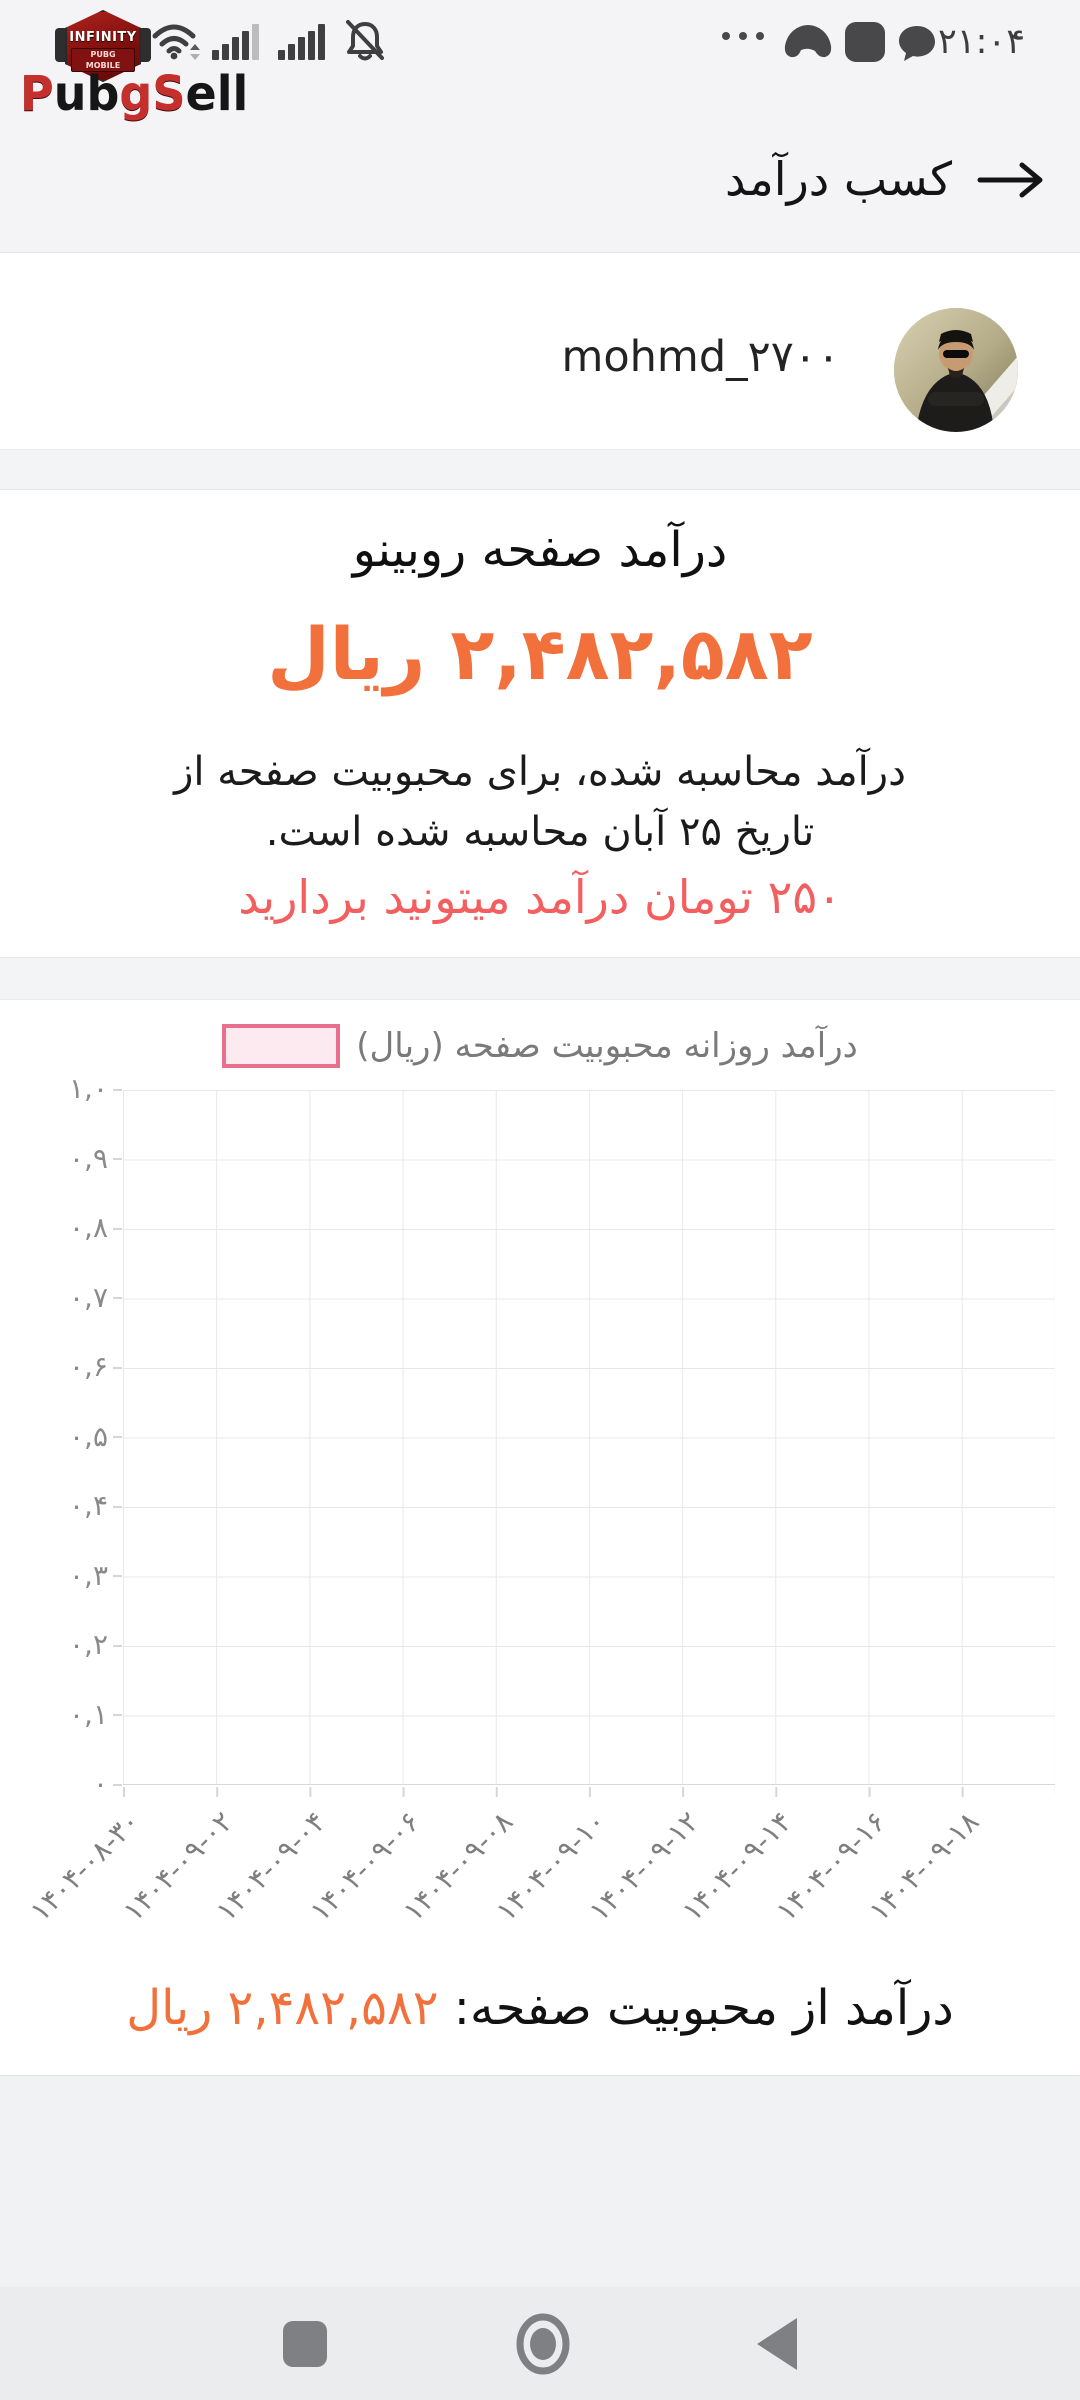 The image size is (1080, 2400). Describe the element at coordinates (282, 2008) in the screenshot. I see `summary-value: ۲,۴۸۲,۵۸۲ ریال` at that location.